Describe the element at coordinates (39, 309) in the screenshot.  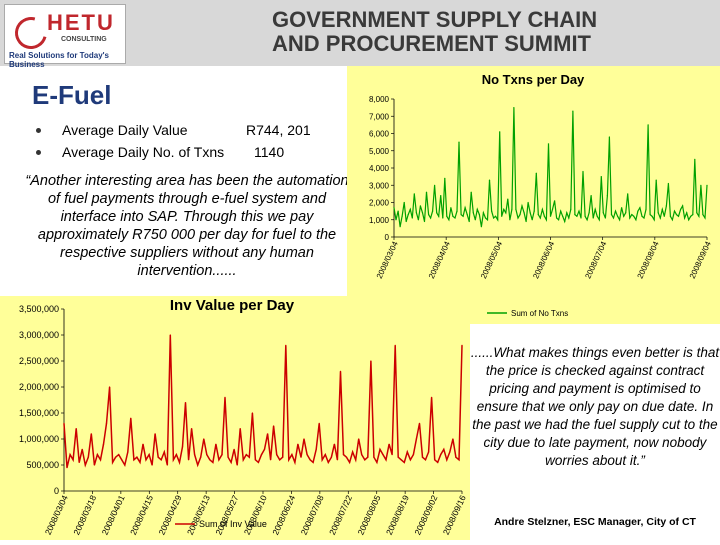
I see `y-tick-label: 3,500,000` at that location.